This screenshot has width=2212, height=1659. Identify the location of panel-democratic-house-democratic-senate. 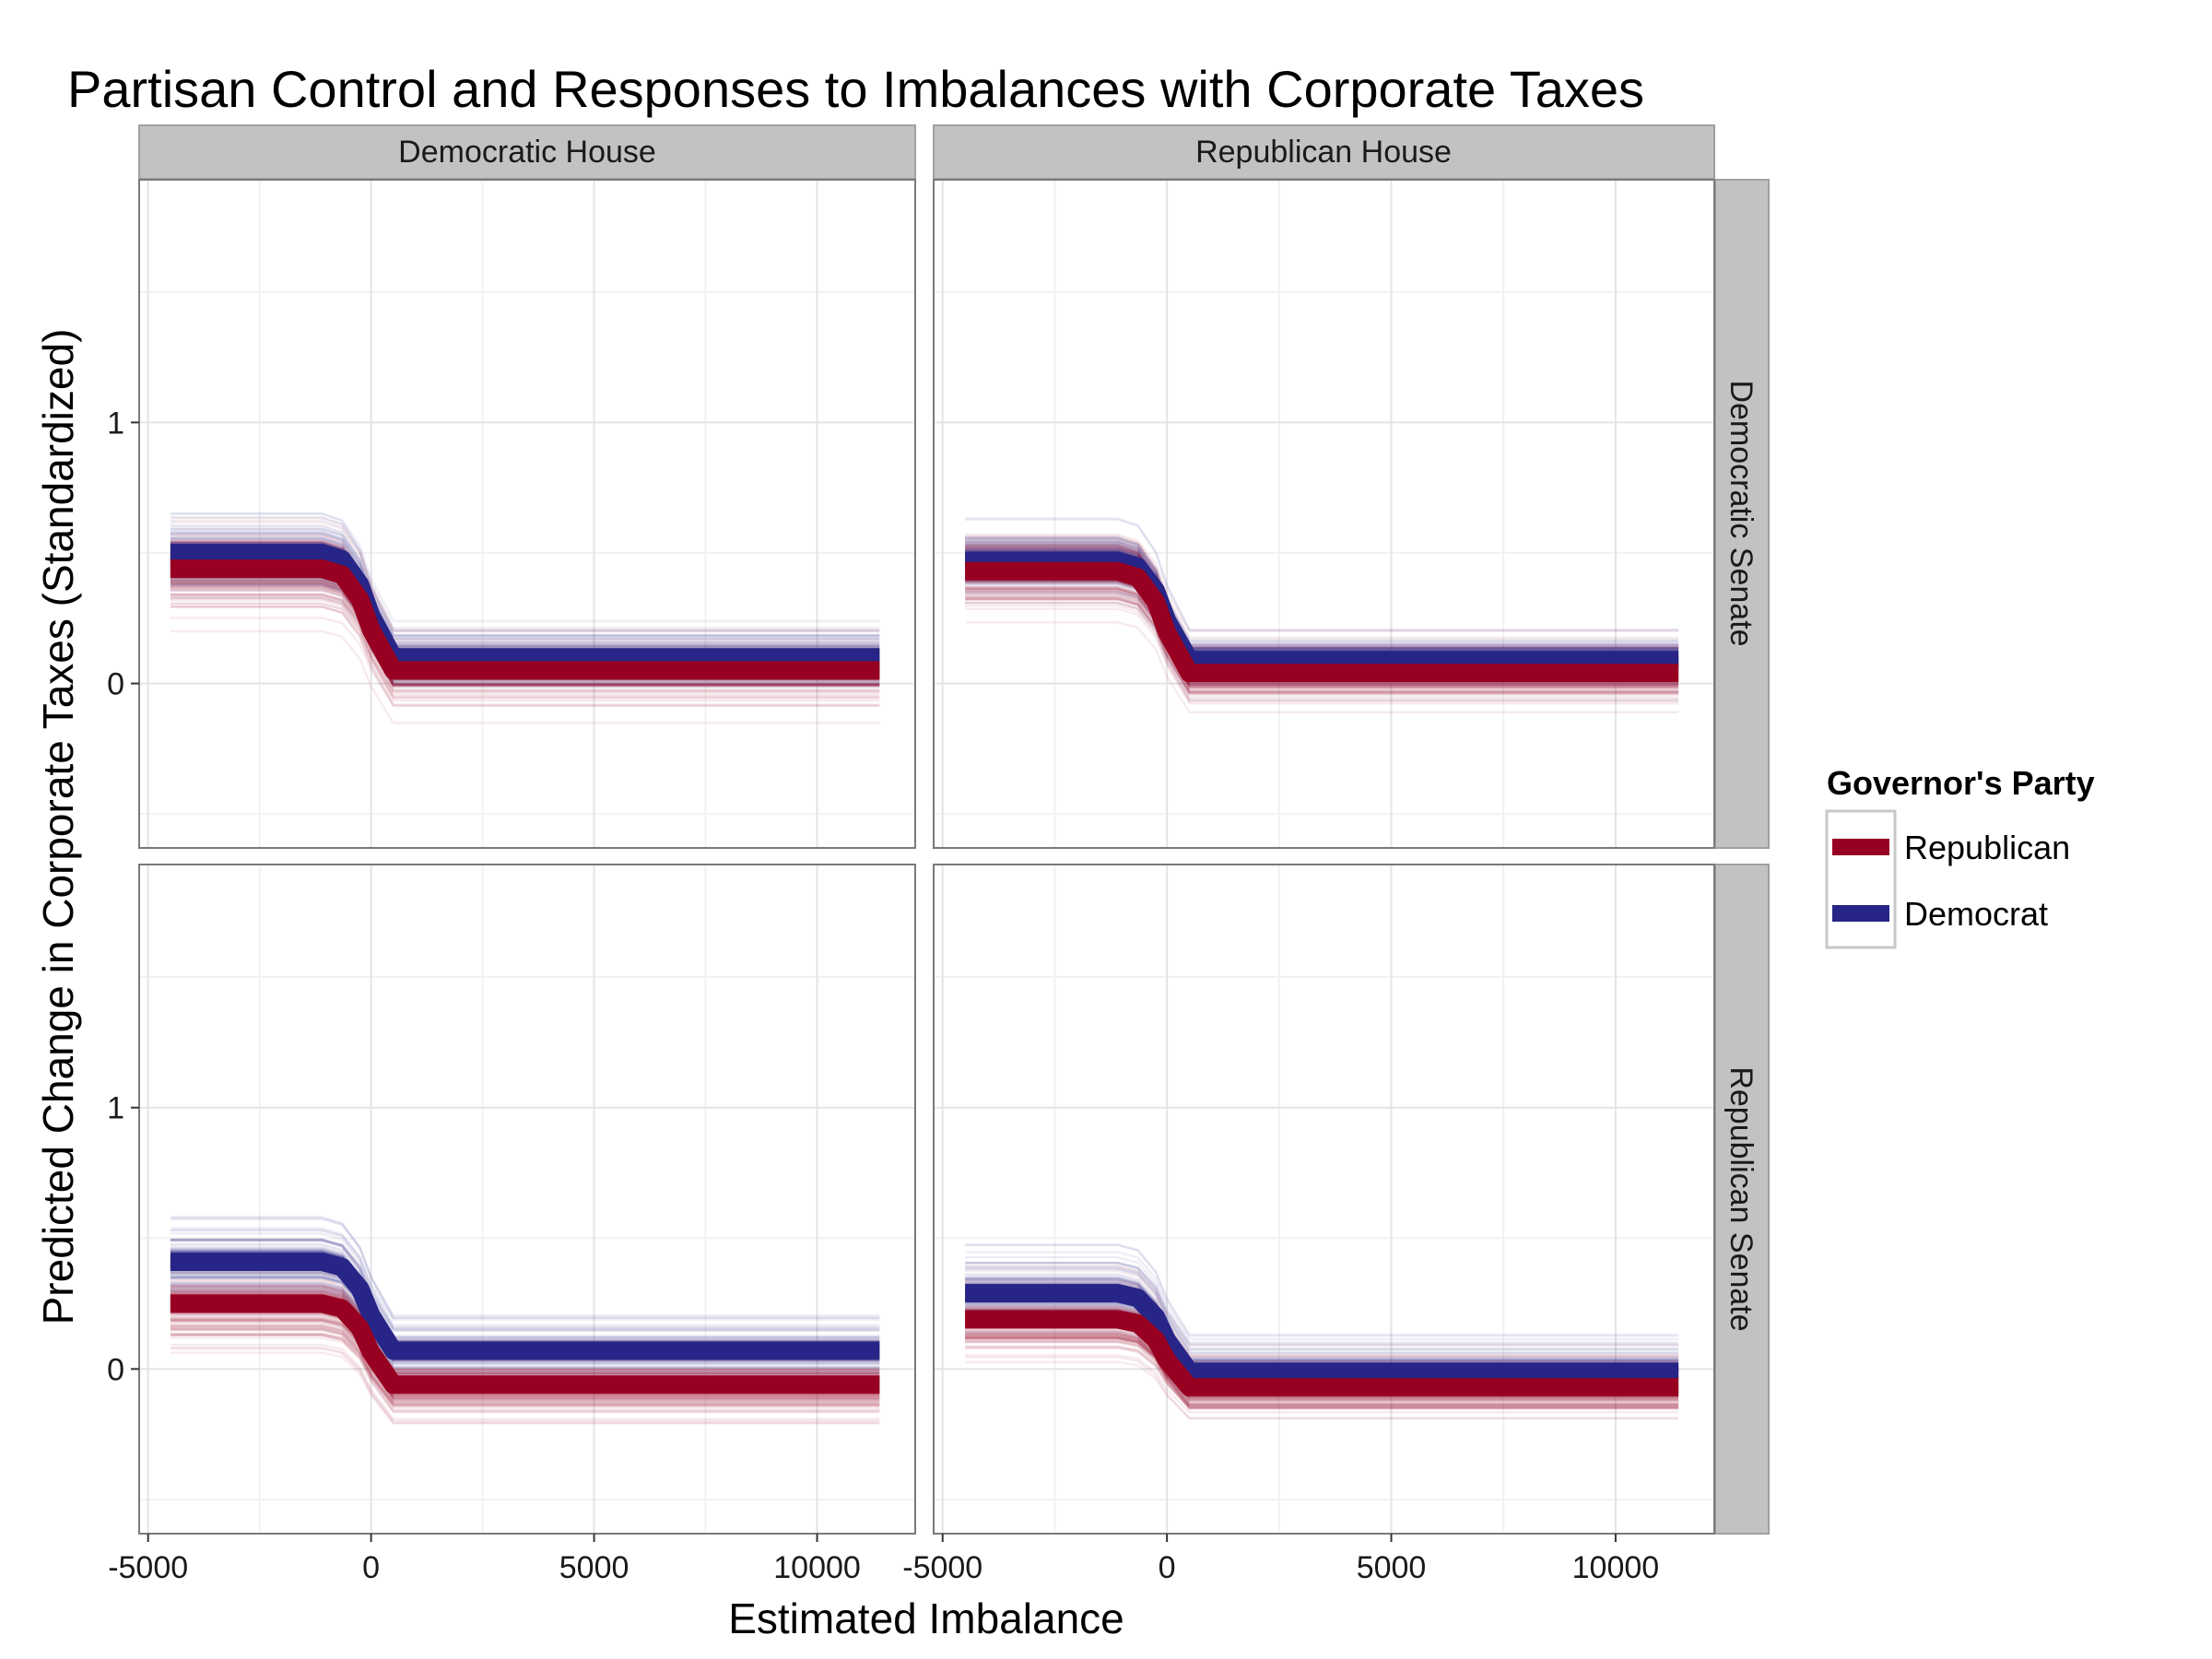
(527, 514).